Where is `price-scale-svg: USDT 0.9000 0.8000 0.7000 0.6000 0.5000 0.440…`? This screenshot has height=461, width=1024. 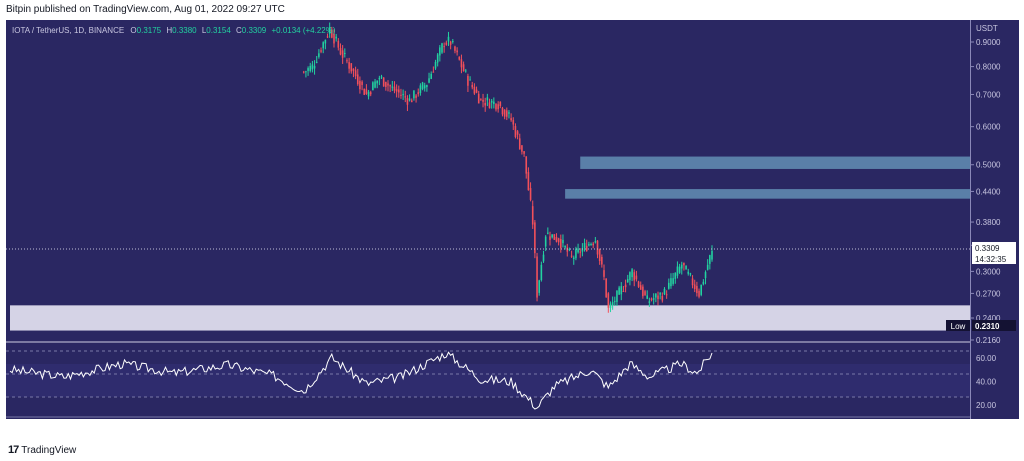 price-scale-svg: USDT 0.9000 0.8000 0.7000 0.6000 0.5000 0.440… is located at coordinates (993, 217).